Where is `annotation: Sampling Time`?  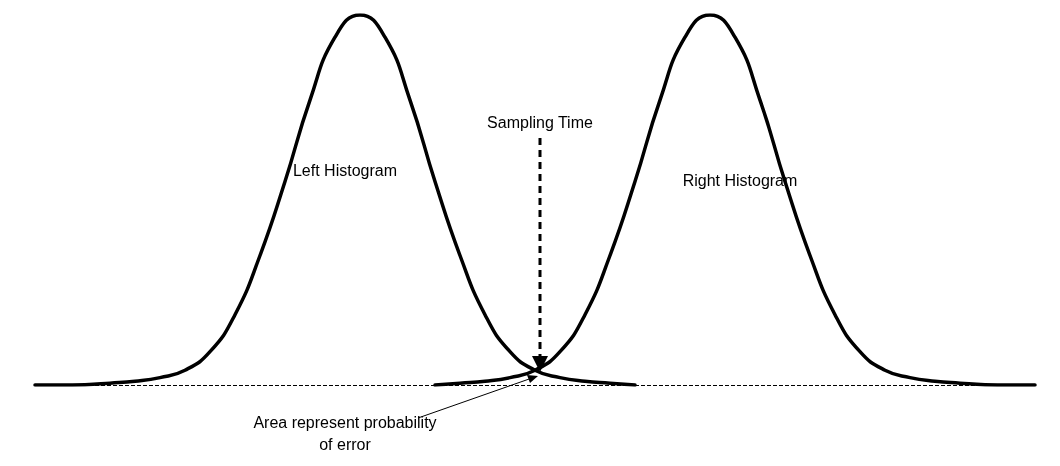
annotation: Sampling Time is located at coordinates (540, 123).